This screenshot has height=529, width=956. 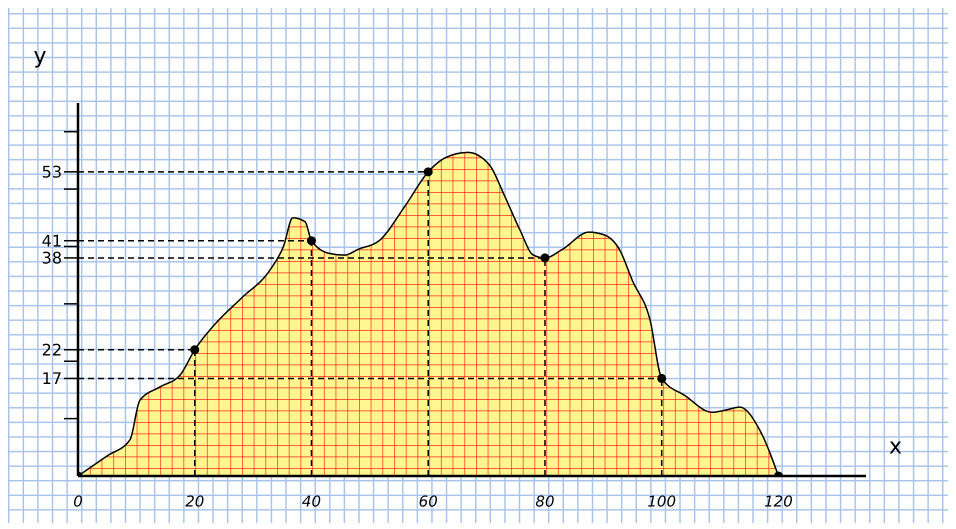 I want to click on x-tick-label: 100, so click(x=661, y=501).